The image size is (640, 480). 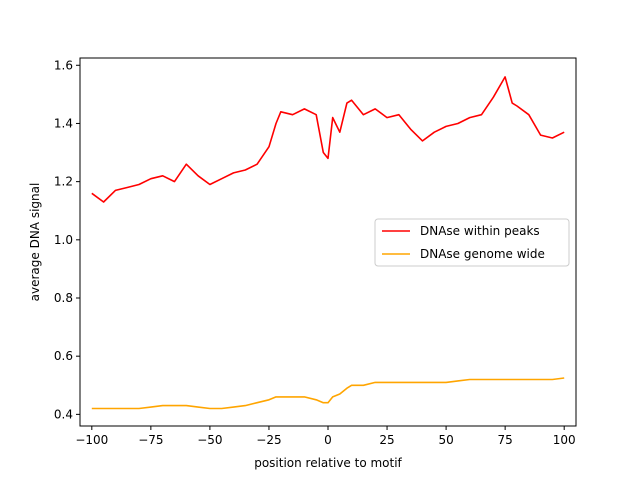 I want to click on legend-label-2: DNAse genome wide, so click(x=482, y=254).